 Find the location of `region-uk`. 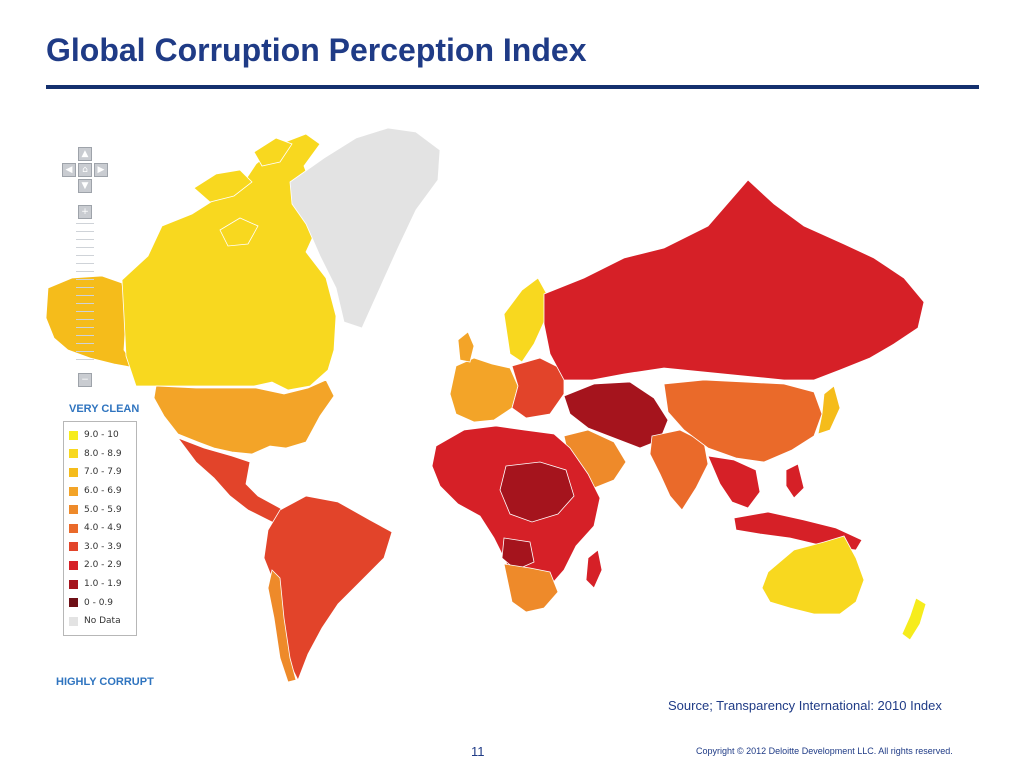

region-uk is located at coordinates (466, 347).